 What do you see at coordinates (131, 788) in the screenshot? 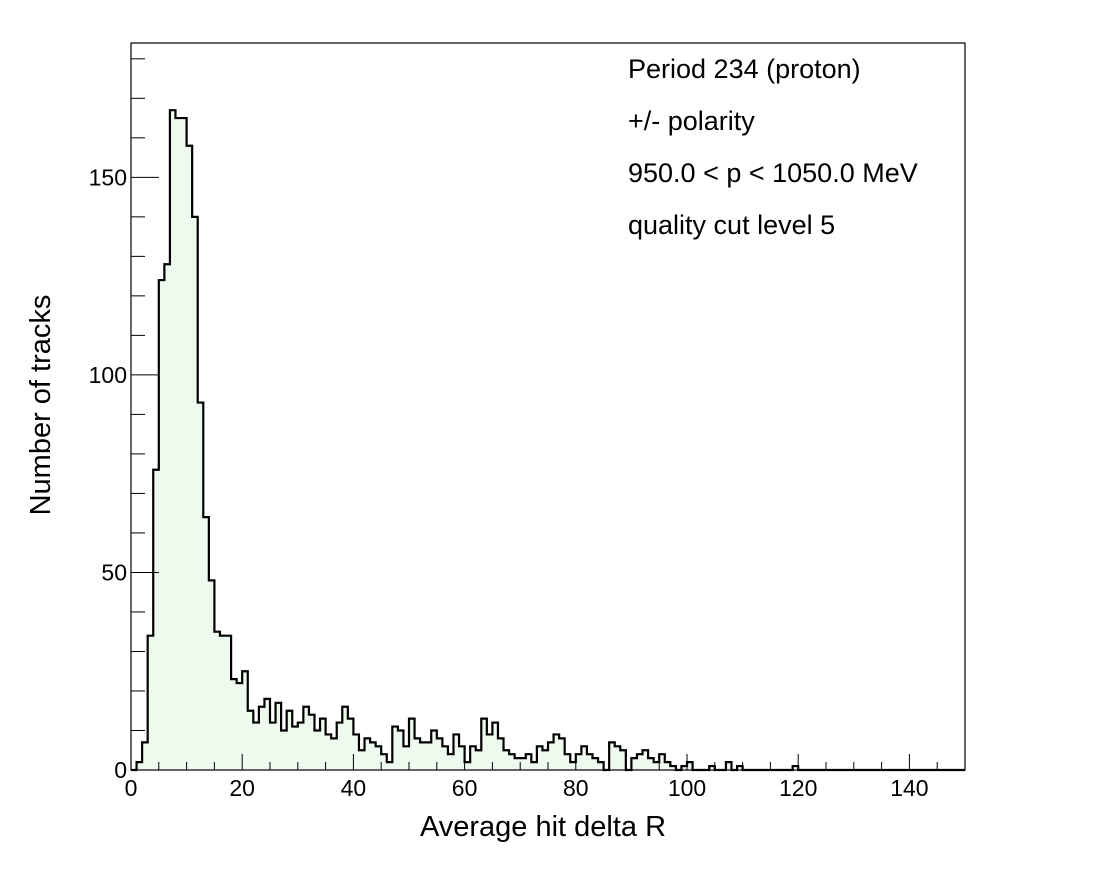
I see `x-tick-label: 0` at bounding box center [131, 788].